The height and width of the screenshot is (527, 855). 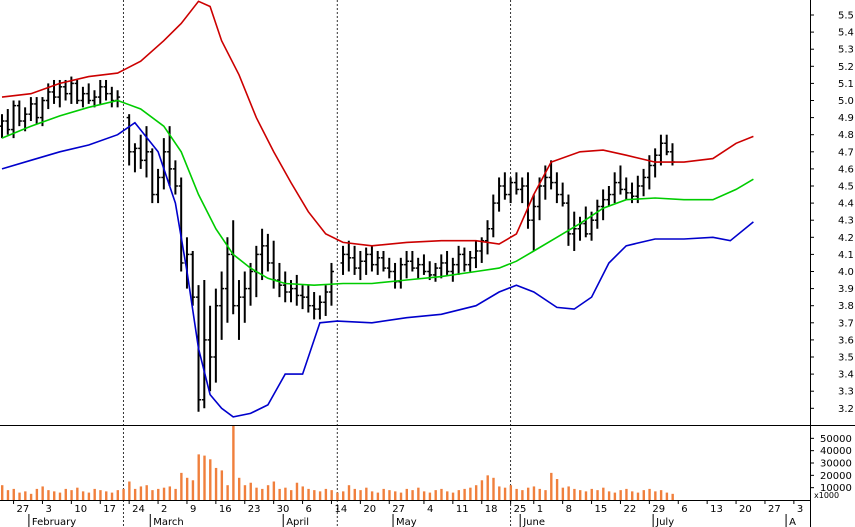 I want to click on month-label: A, so click(x=792, y=522).